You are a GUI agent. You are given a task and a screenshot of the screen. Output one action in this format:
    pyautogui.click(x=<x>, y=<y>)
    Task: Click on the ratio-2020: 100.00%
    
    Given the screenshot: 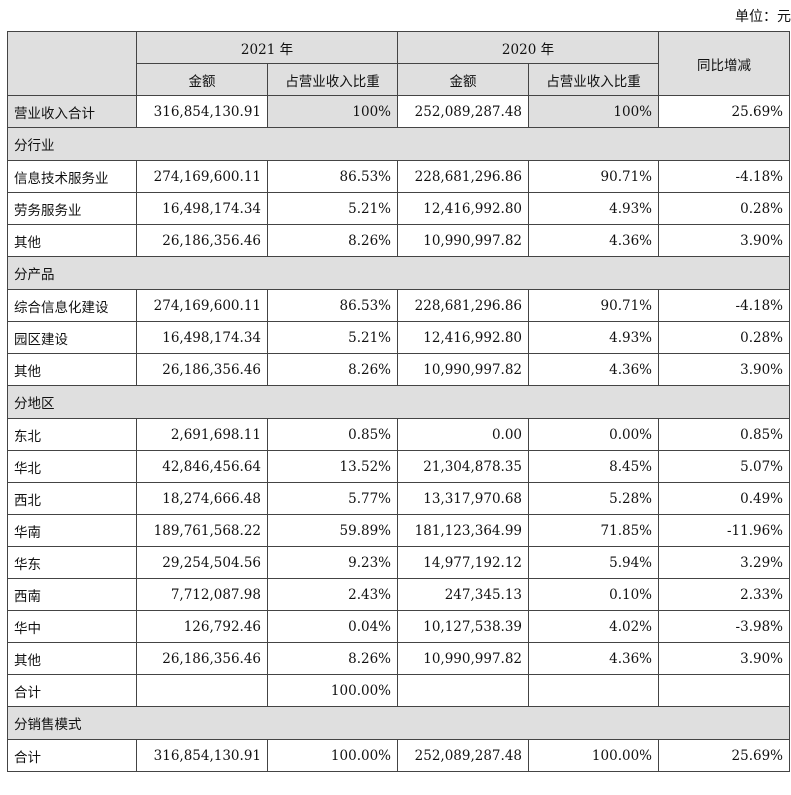 What is the action you would take?
    pyautogui.click(x=593, y=755)
    